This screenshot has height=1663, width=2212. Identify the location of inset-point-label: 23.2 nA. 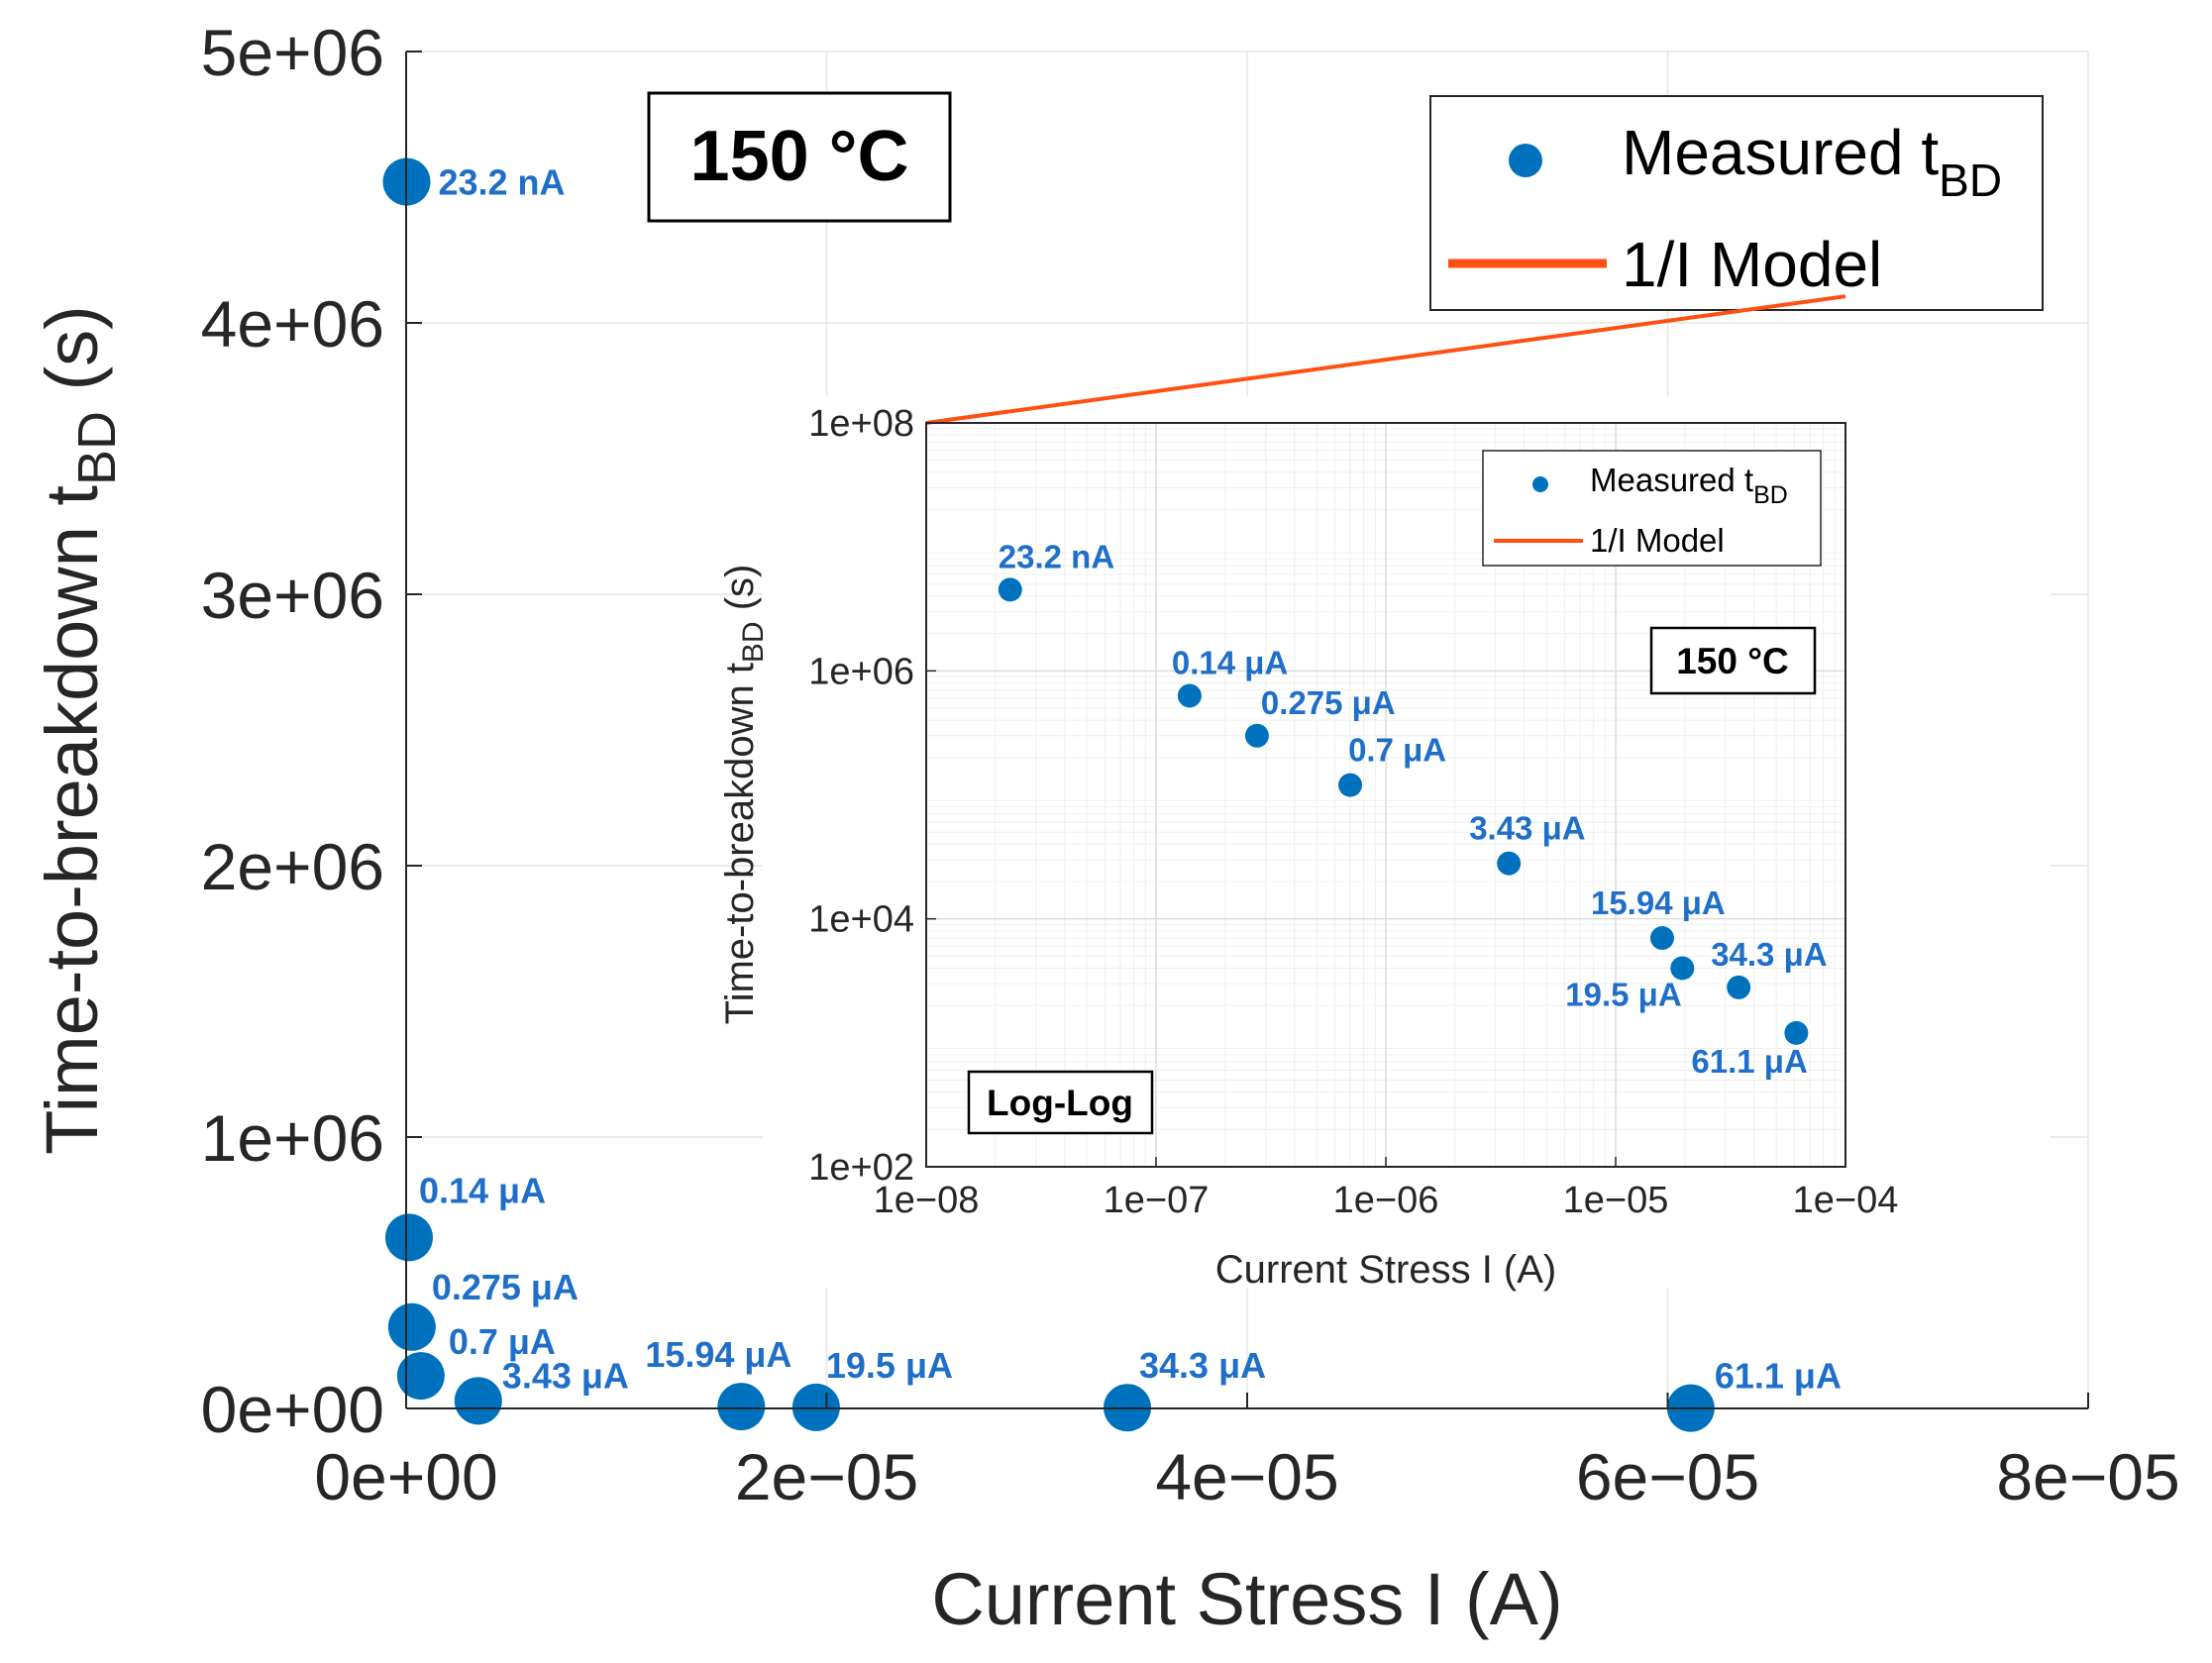
(1056, 556).